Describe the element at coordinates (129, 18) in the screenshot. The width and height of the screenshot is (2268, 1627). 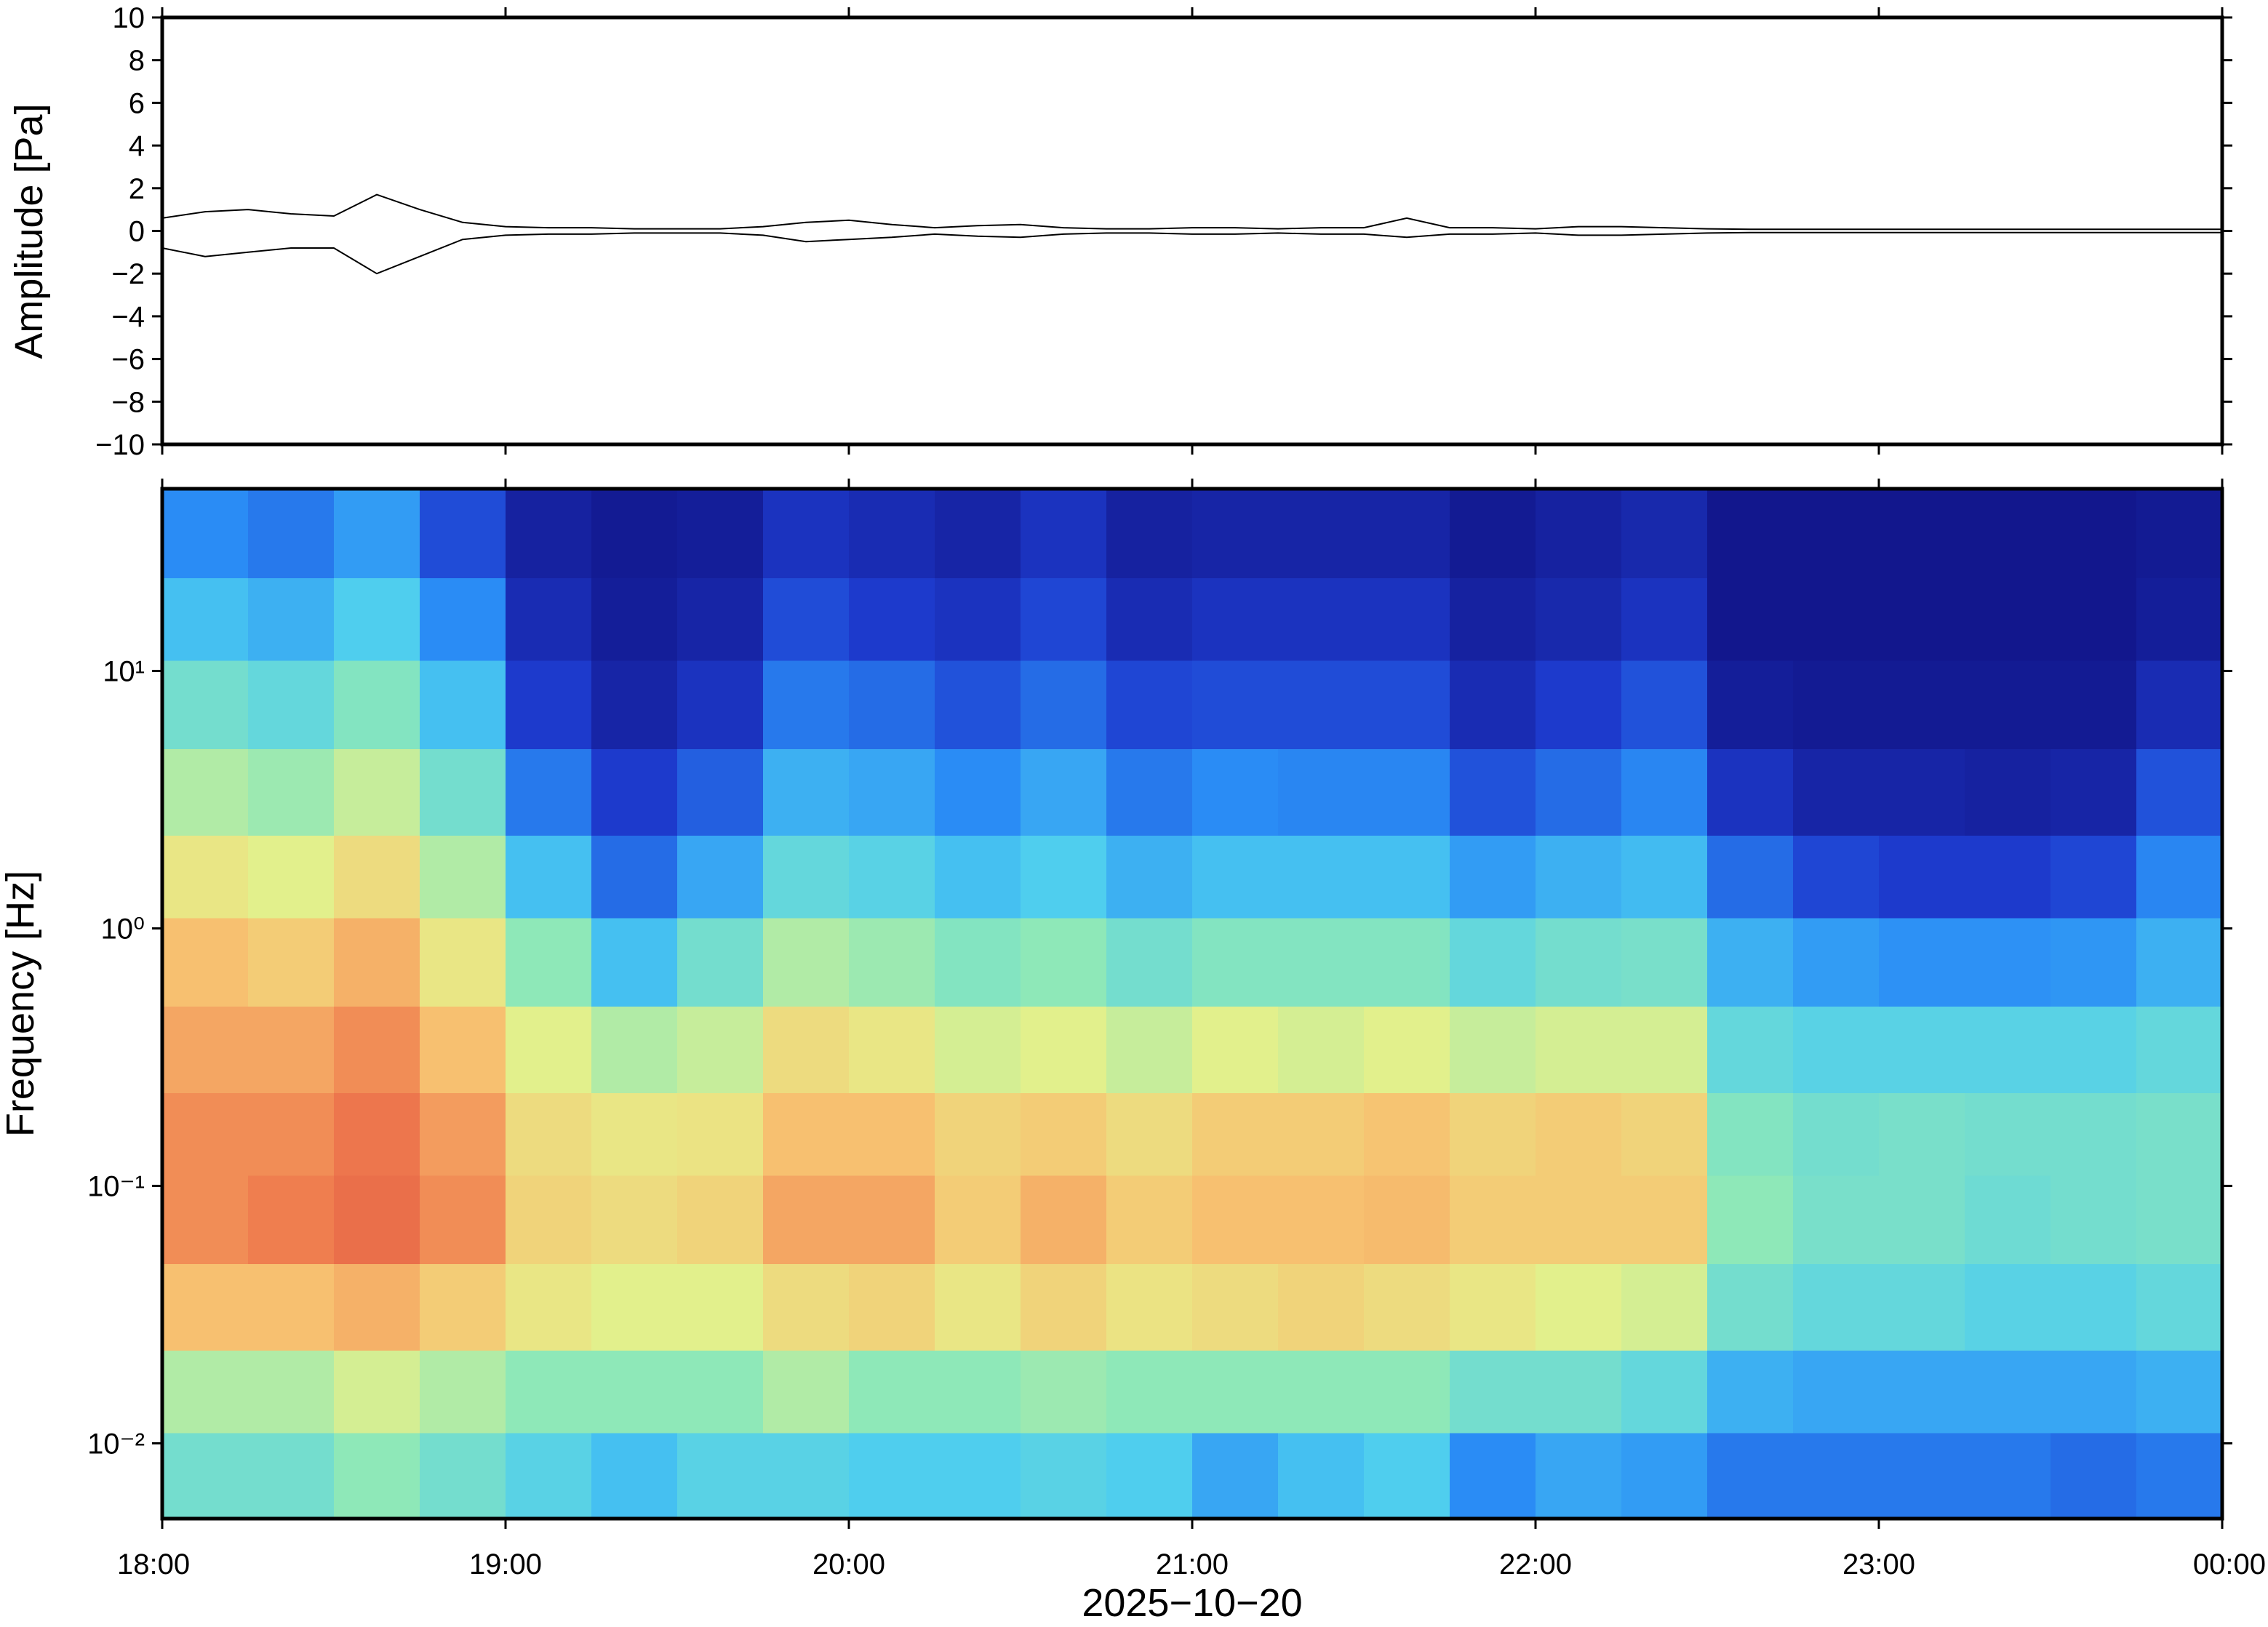
I see `y-tick-label: 10` at that location.